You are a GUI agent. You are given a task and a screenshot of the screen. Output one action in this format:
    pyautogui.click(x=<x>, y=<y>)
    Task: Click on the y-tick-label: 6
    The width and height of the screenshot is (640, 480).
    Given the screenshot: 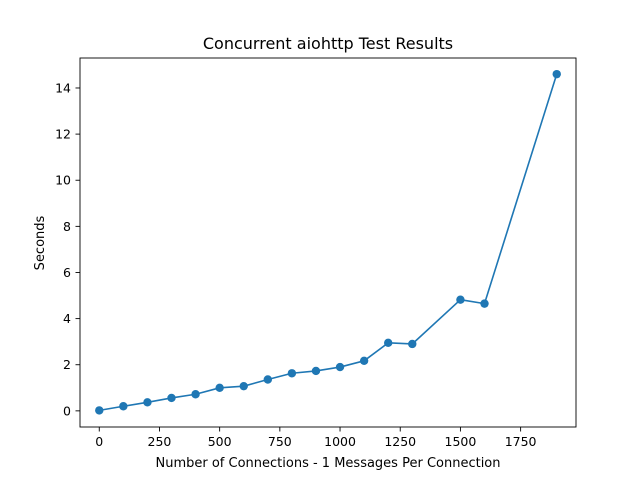 What is the action you would take?
    pyautogui.click(x=67, y=272)
    